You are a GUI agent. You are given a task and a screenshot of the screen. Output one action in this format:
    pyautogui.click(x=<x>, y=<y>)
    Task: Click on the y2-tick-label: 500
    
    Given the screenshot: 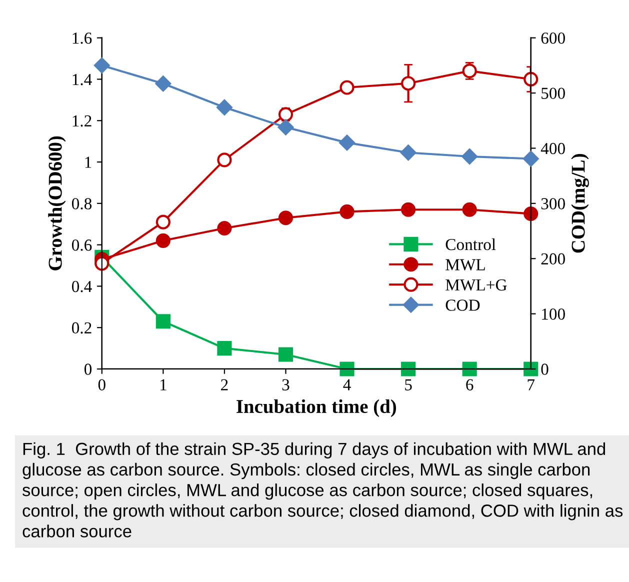 What is the action you would take?
    pyautogui.click(x=553, y=93)
    